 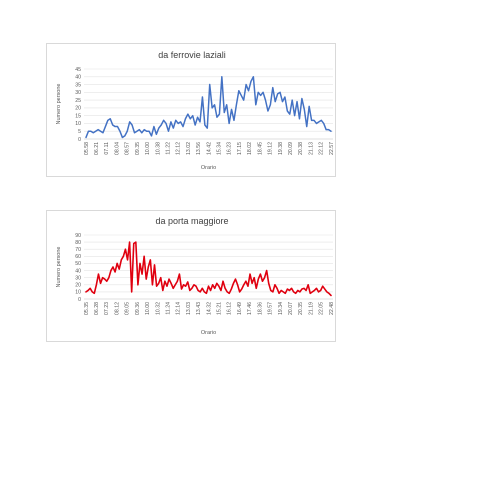 I want to click on x-tick-label: 05.35, so click(x=87, y=308).